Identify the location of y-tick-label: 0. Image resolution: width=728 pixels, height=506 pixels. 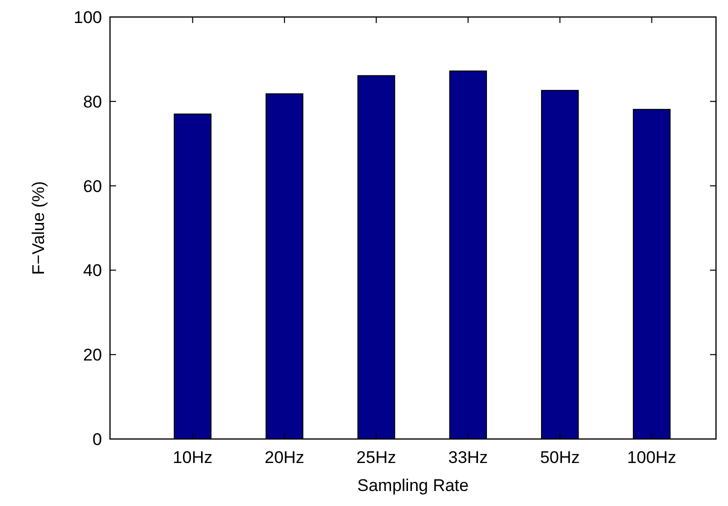
(97, 439).